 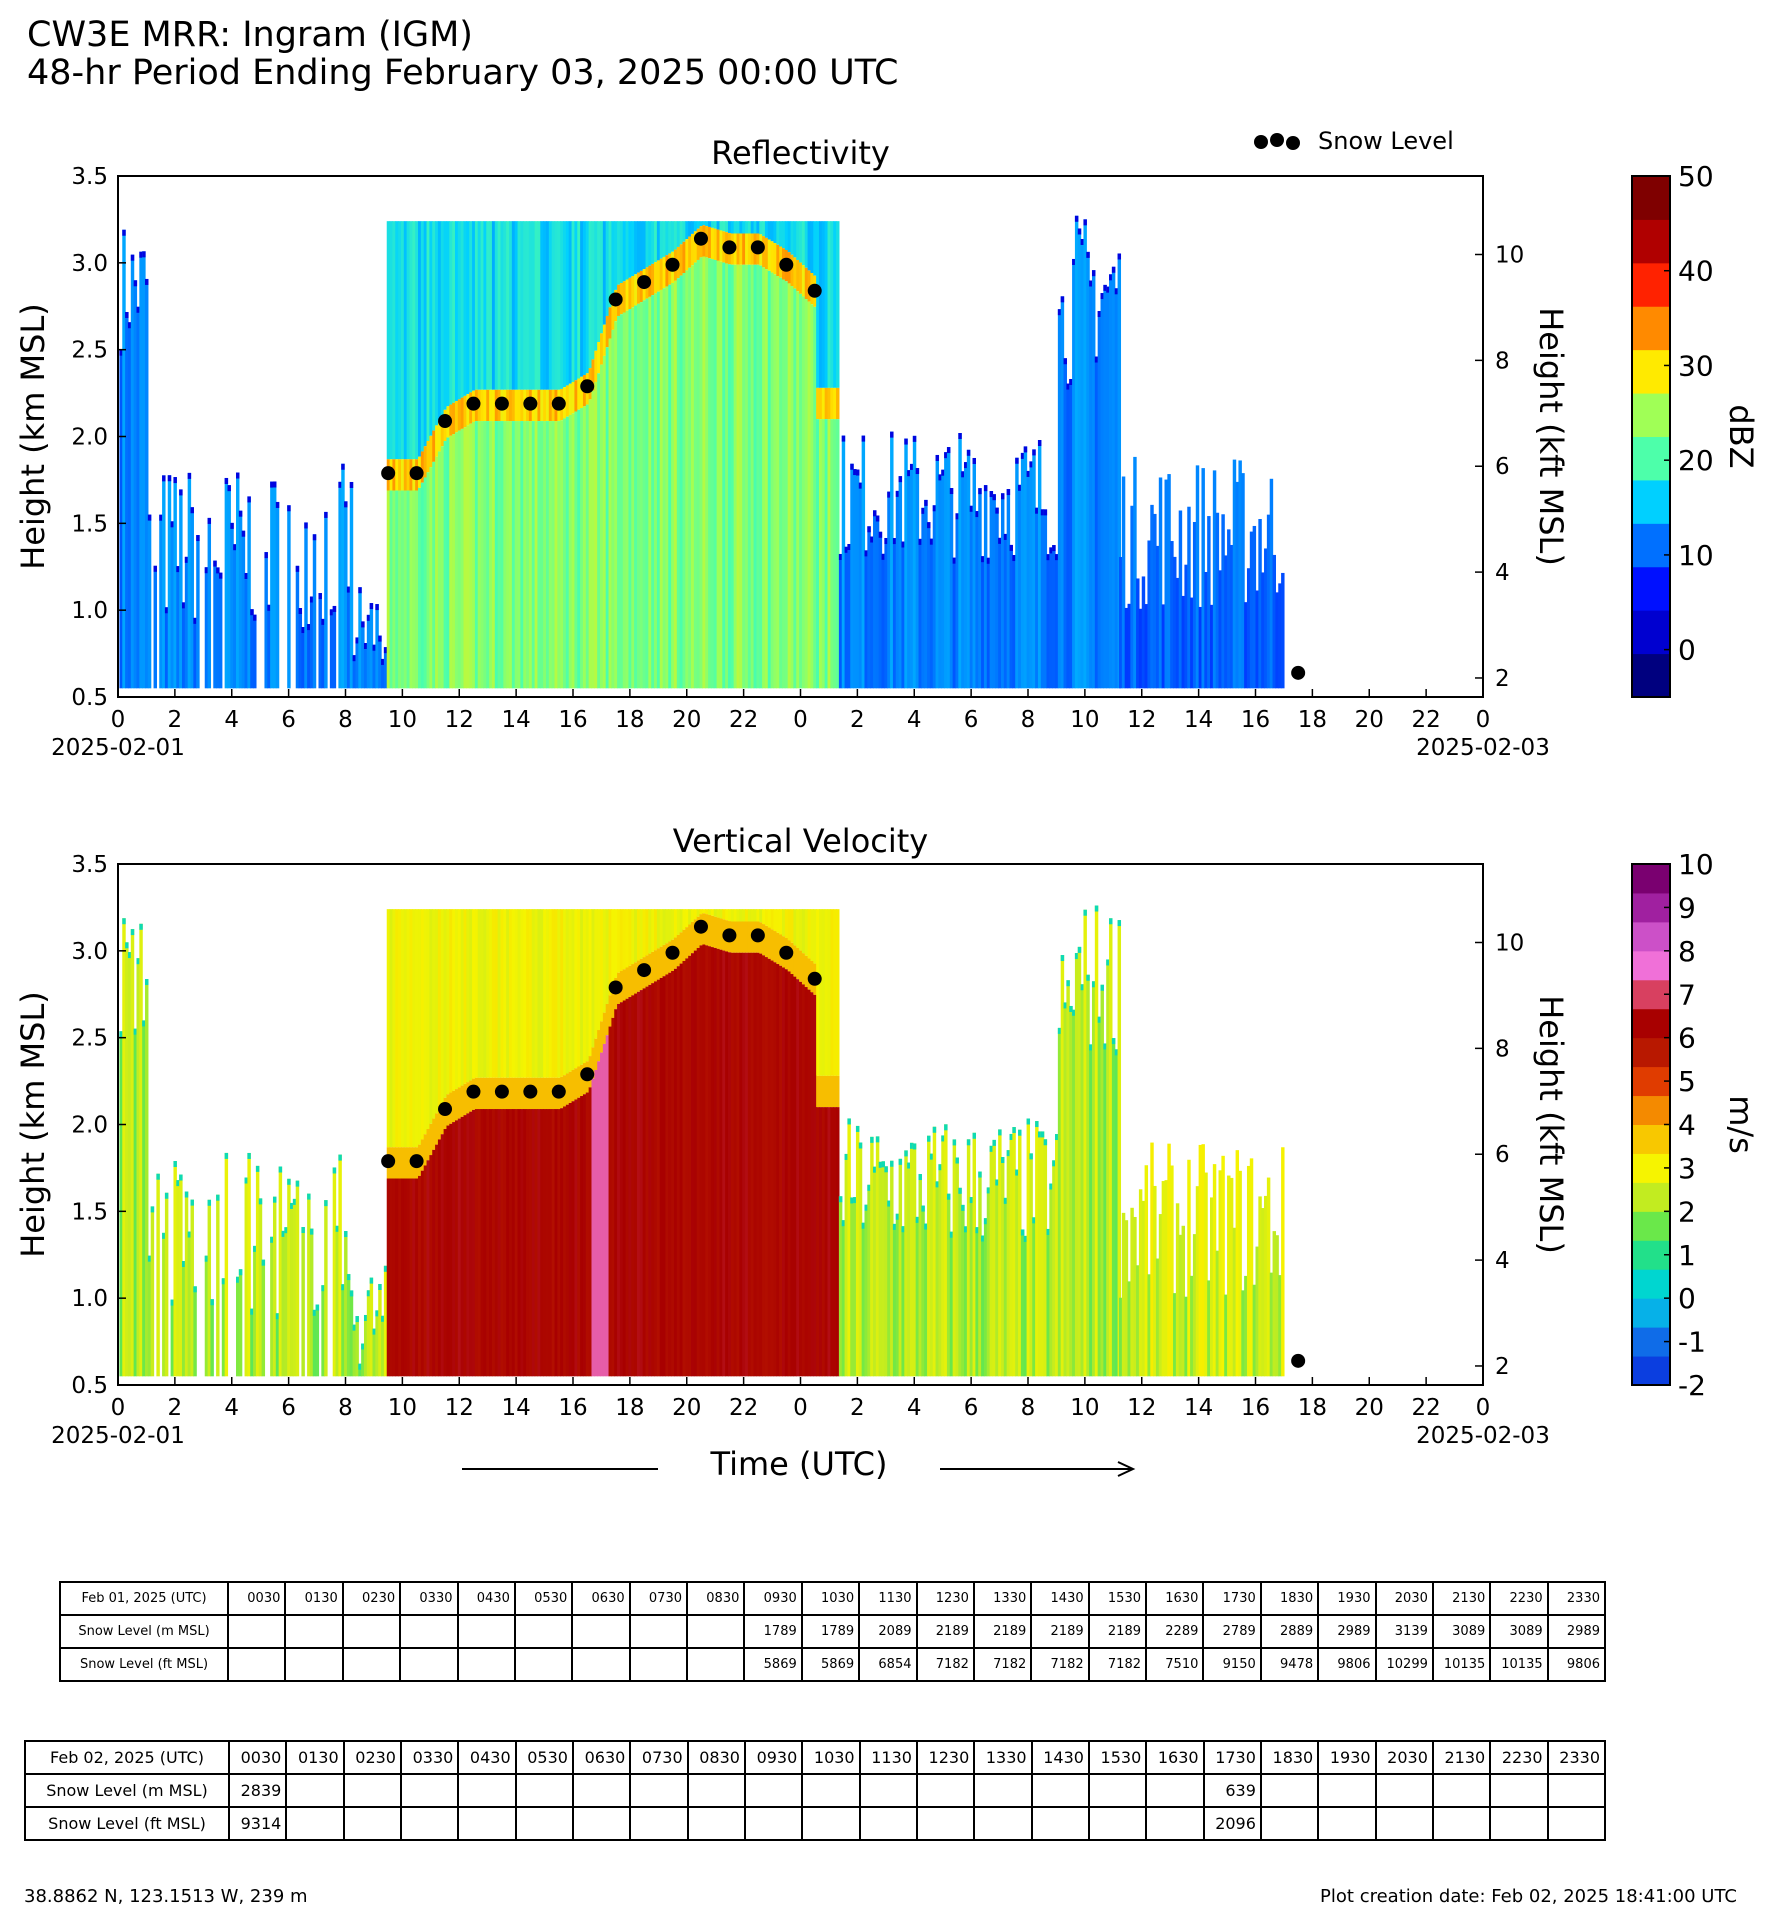 I want to click on x-tick-label: 16, so click(x=572, y=720).